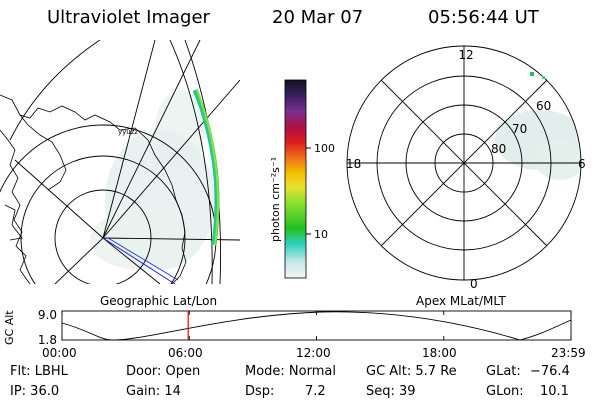 The width and height of the screenshot is (600, 400). Describe the element at coordinates (461, 301) in the screenshot. I see `apex-label: Apex MLat/MLT` at that location.